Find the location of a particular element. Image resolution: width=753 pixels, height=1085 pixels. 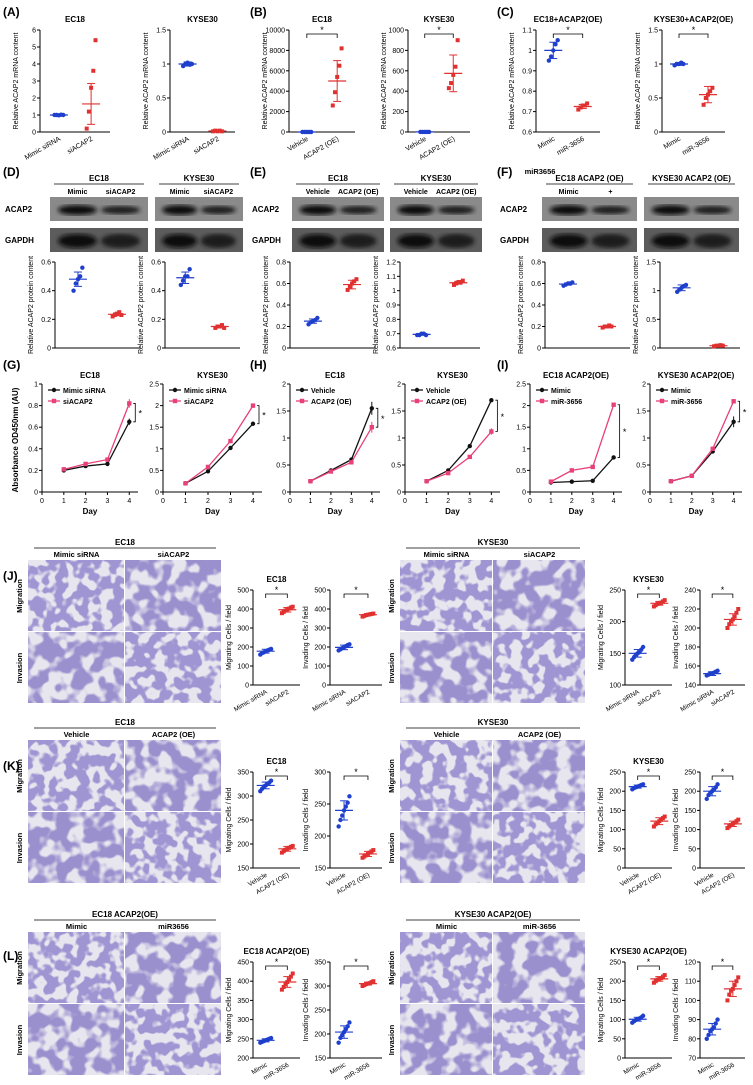

lane-label: + is located at coordinates (610, 192).